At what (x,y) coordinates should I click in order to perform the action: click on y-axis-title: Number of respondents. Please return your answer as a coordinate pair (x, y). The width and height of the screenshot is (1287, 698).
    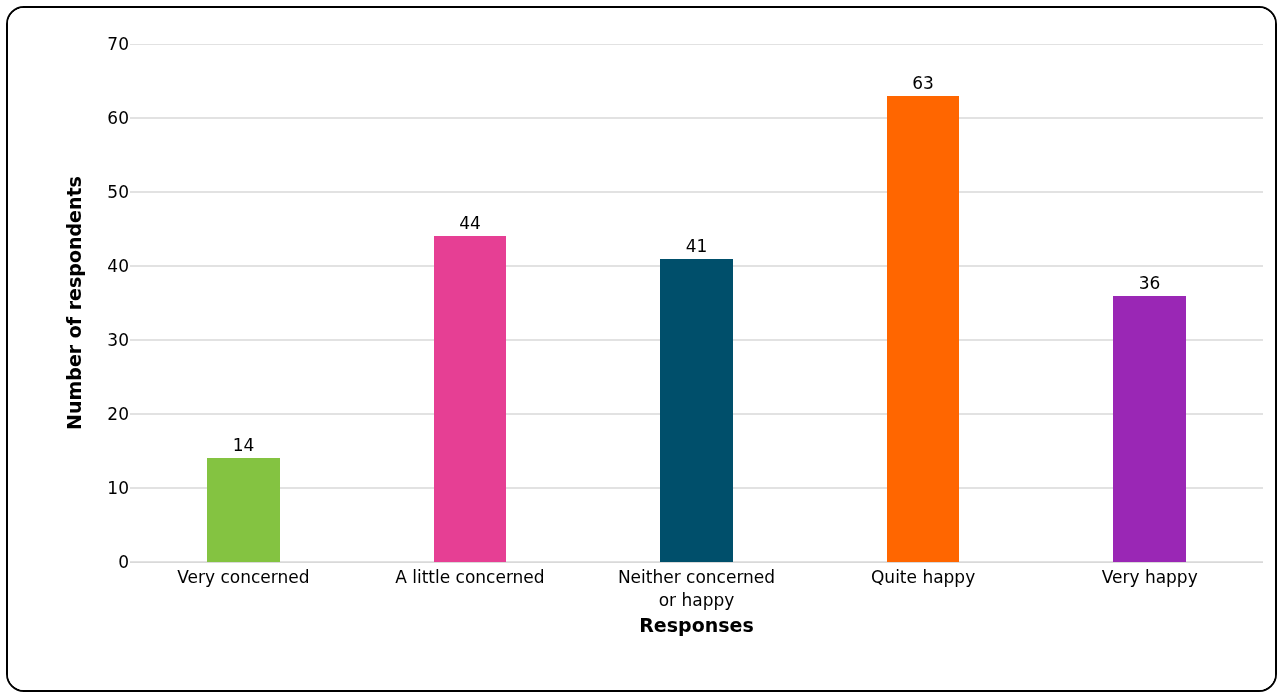
    Looking at the image, I should click on (74, 303).